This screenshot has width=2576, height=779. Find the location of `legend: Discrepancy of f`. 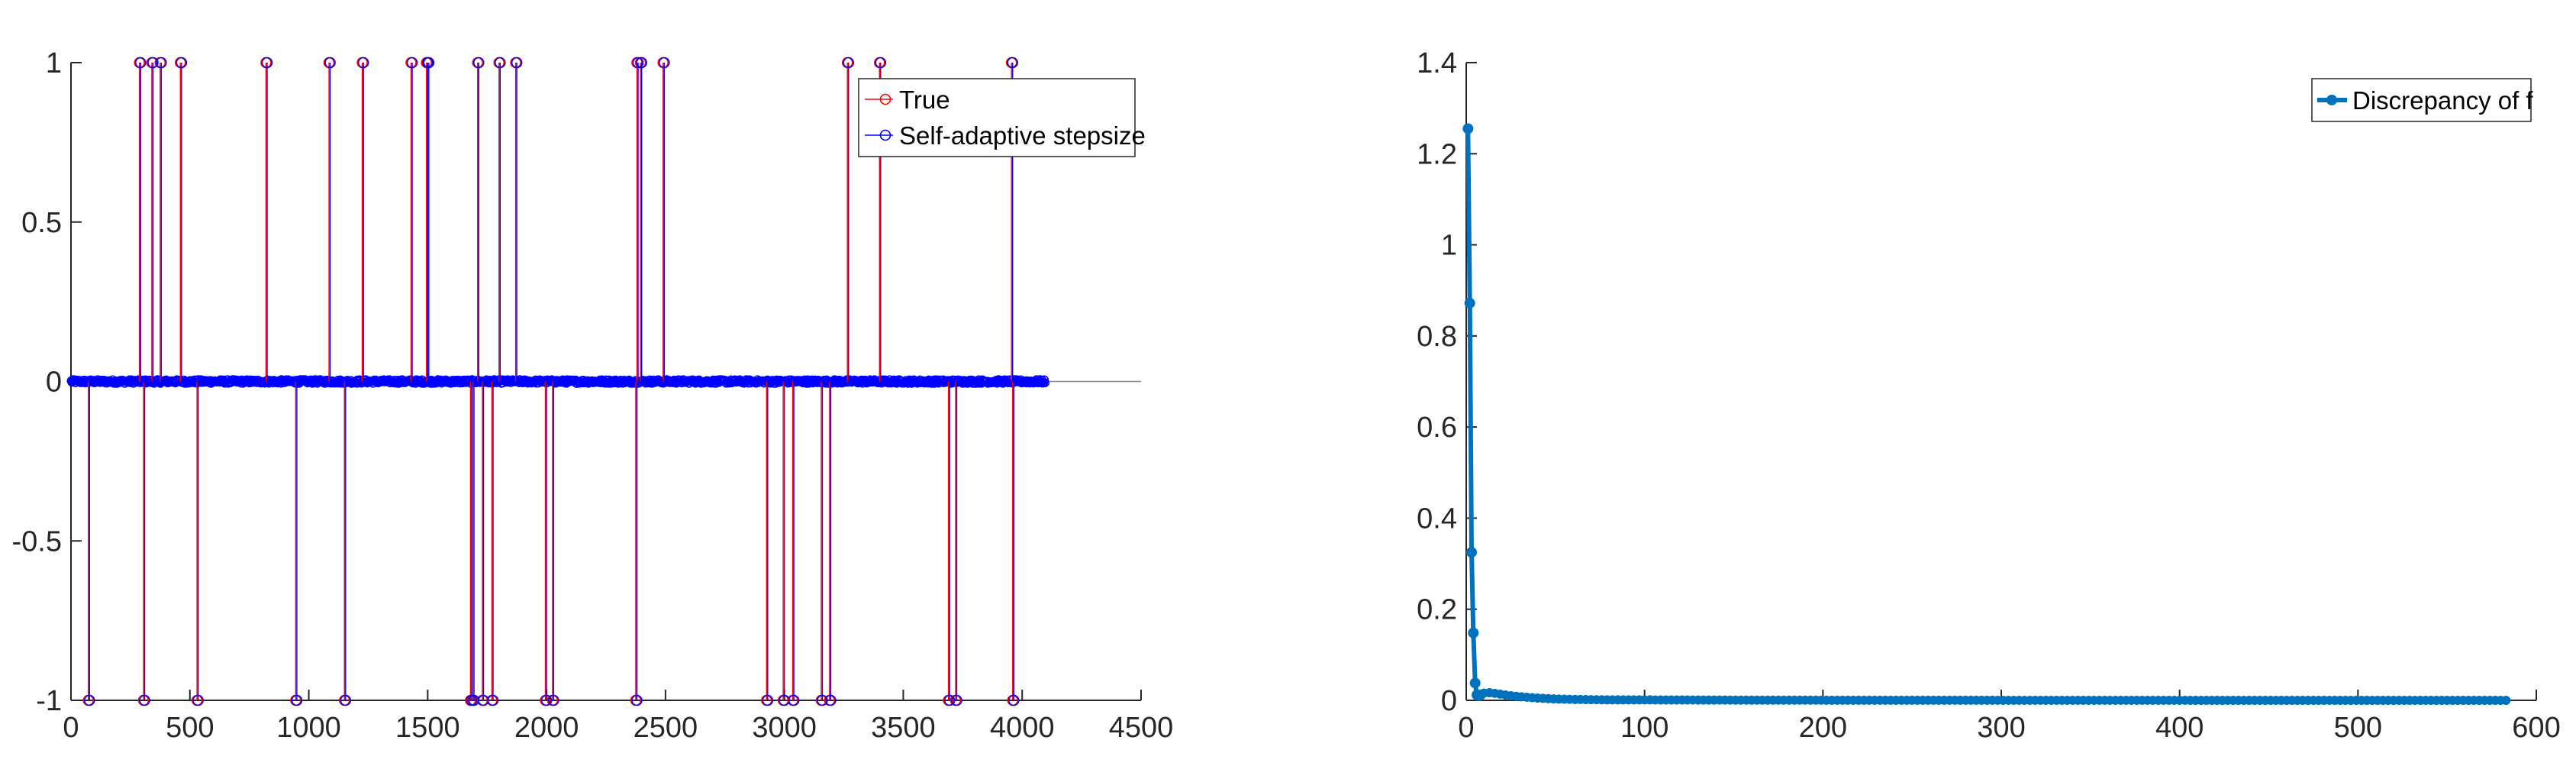

legend: Discrepancy of f is located at coordinates (2422, 100).